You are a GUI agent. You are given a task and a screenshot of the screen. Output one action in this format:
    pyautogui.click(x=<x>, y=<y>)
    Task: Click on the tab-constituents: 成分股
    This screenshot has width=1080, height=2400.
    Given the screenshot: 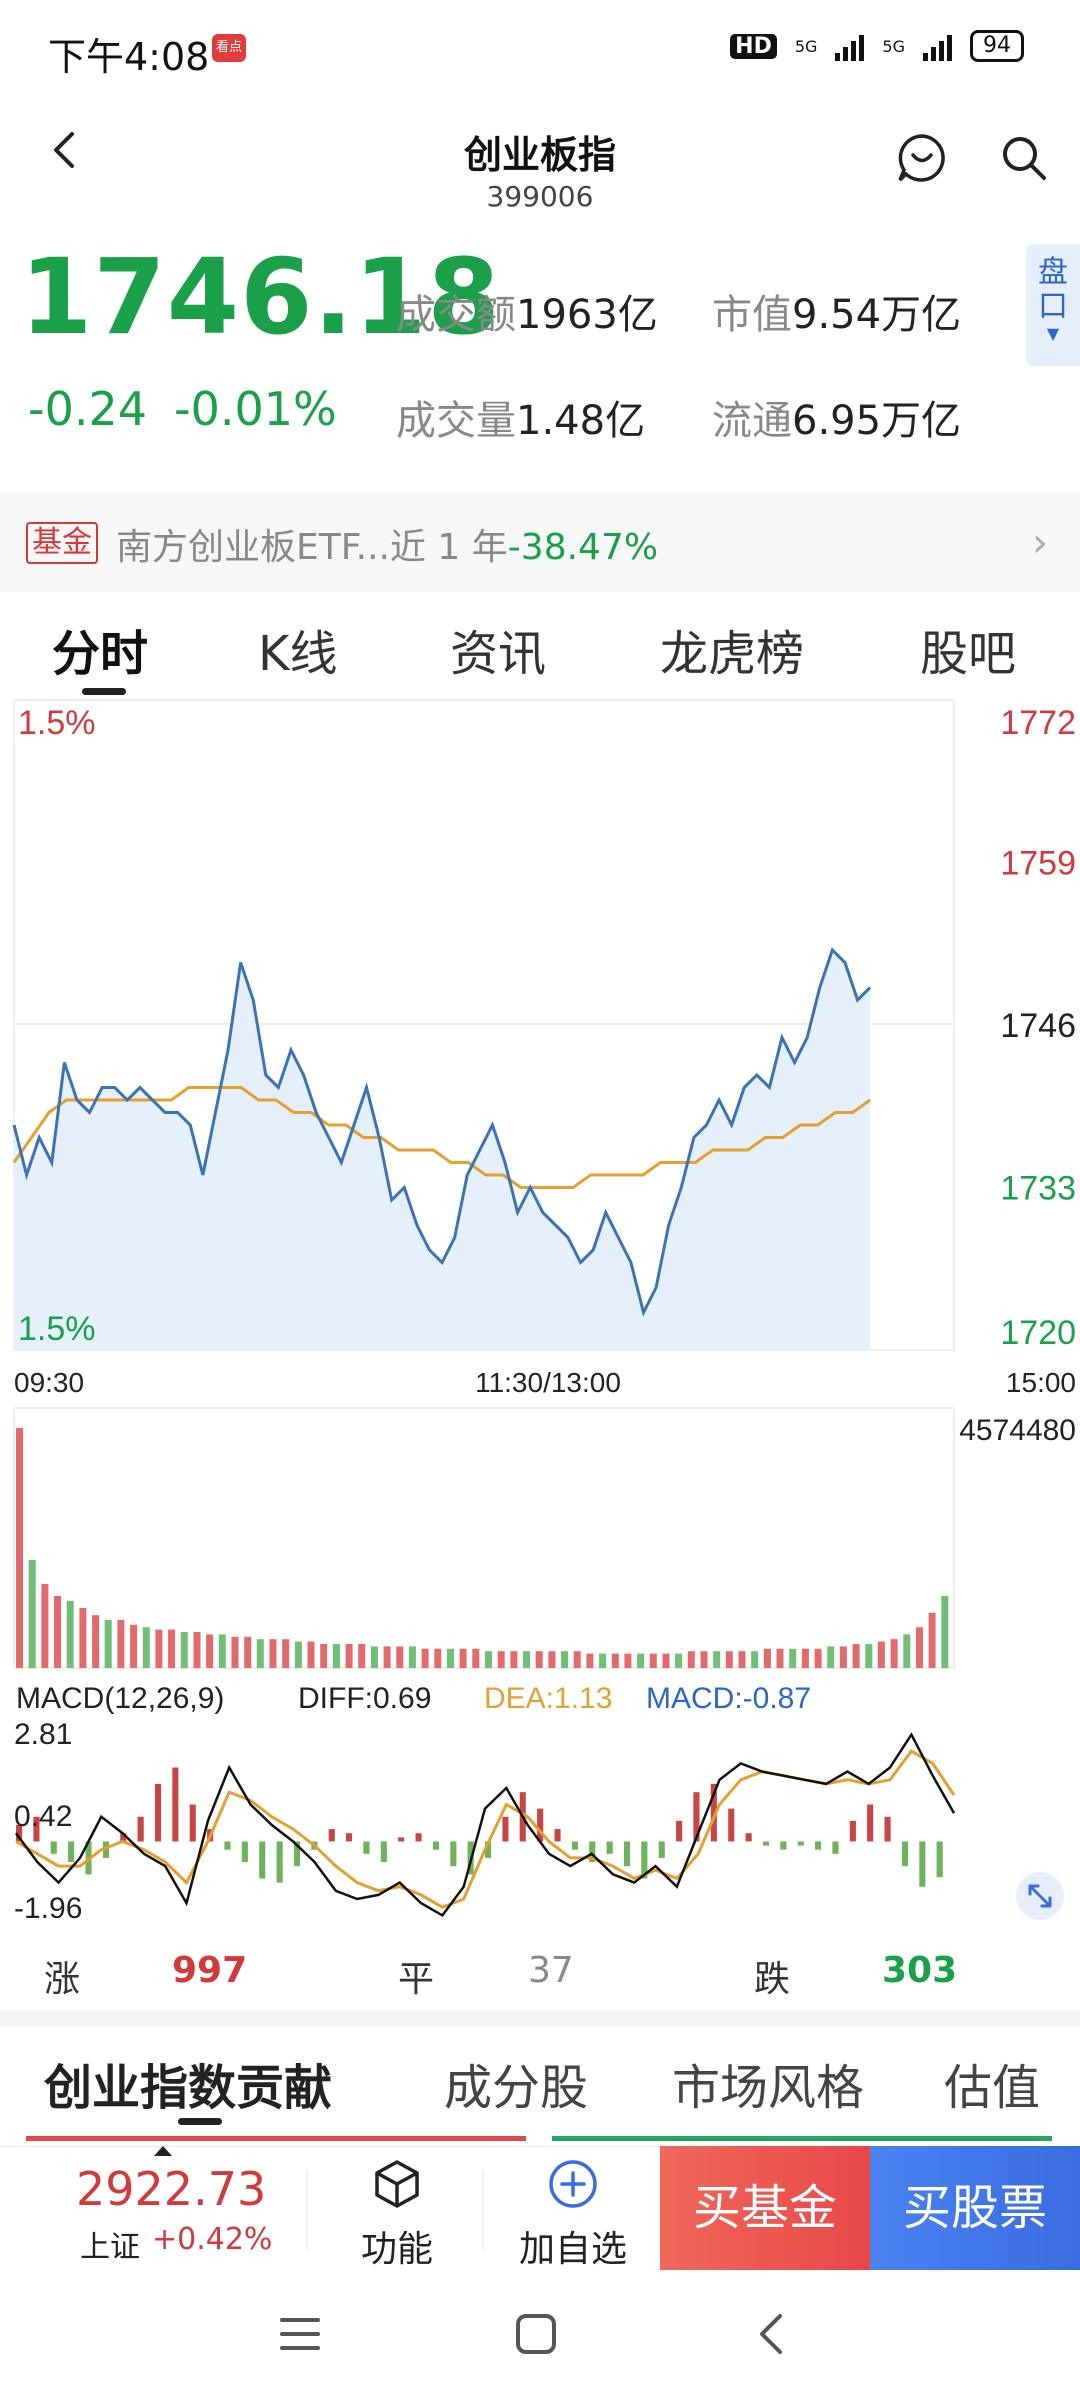 What is the action you would take?
    pyautogui.click(x=516, y=2088)
    